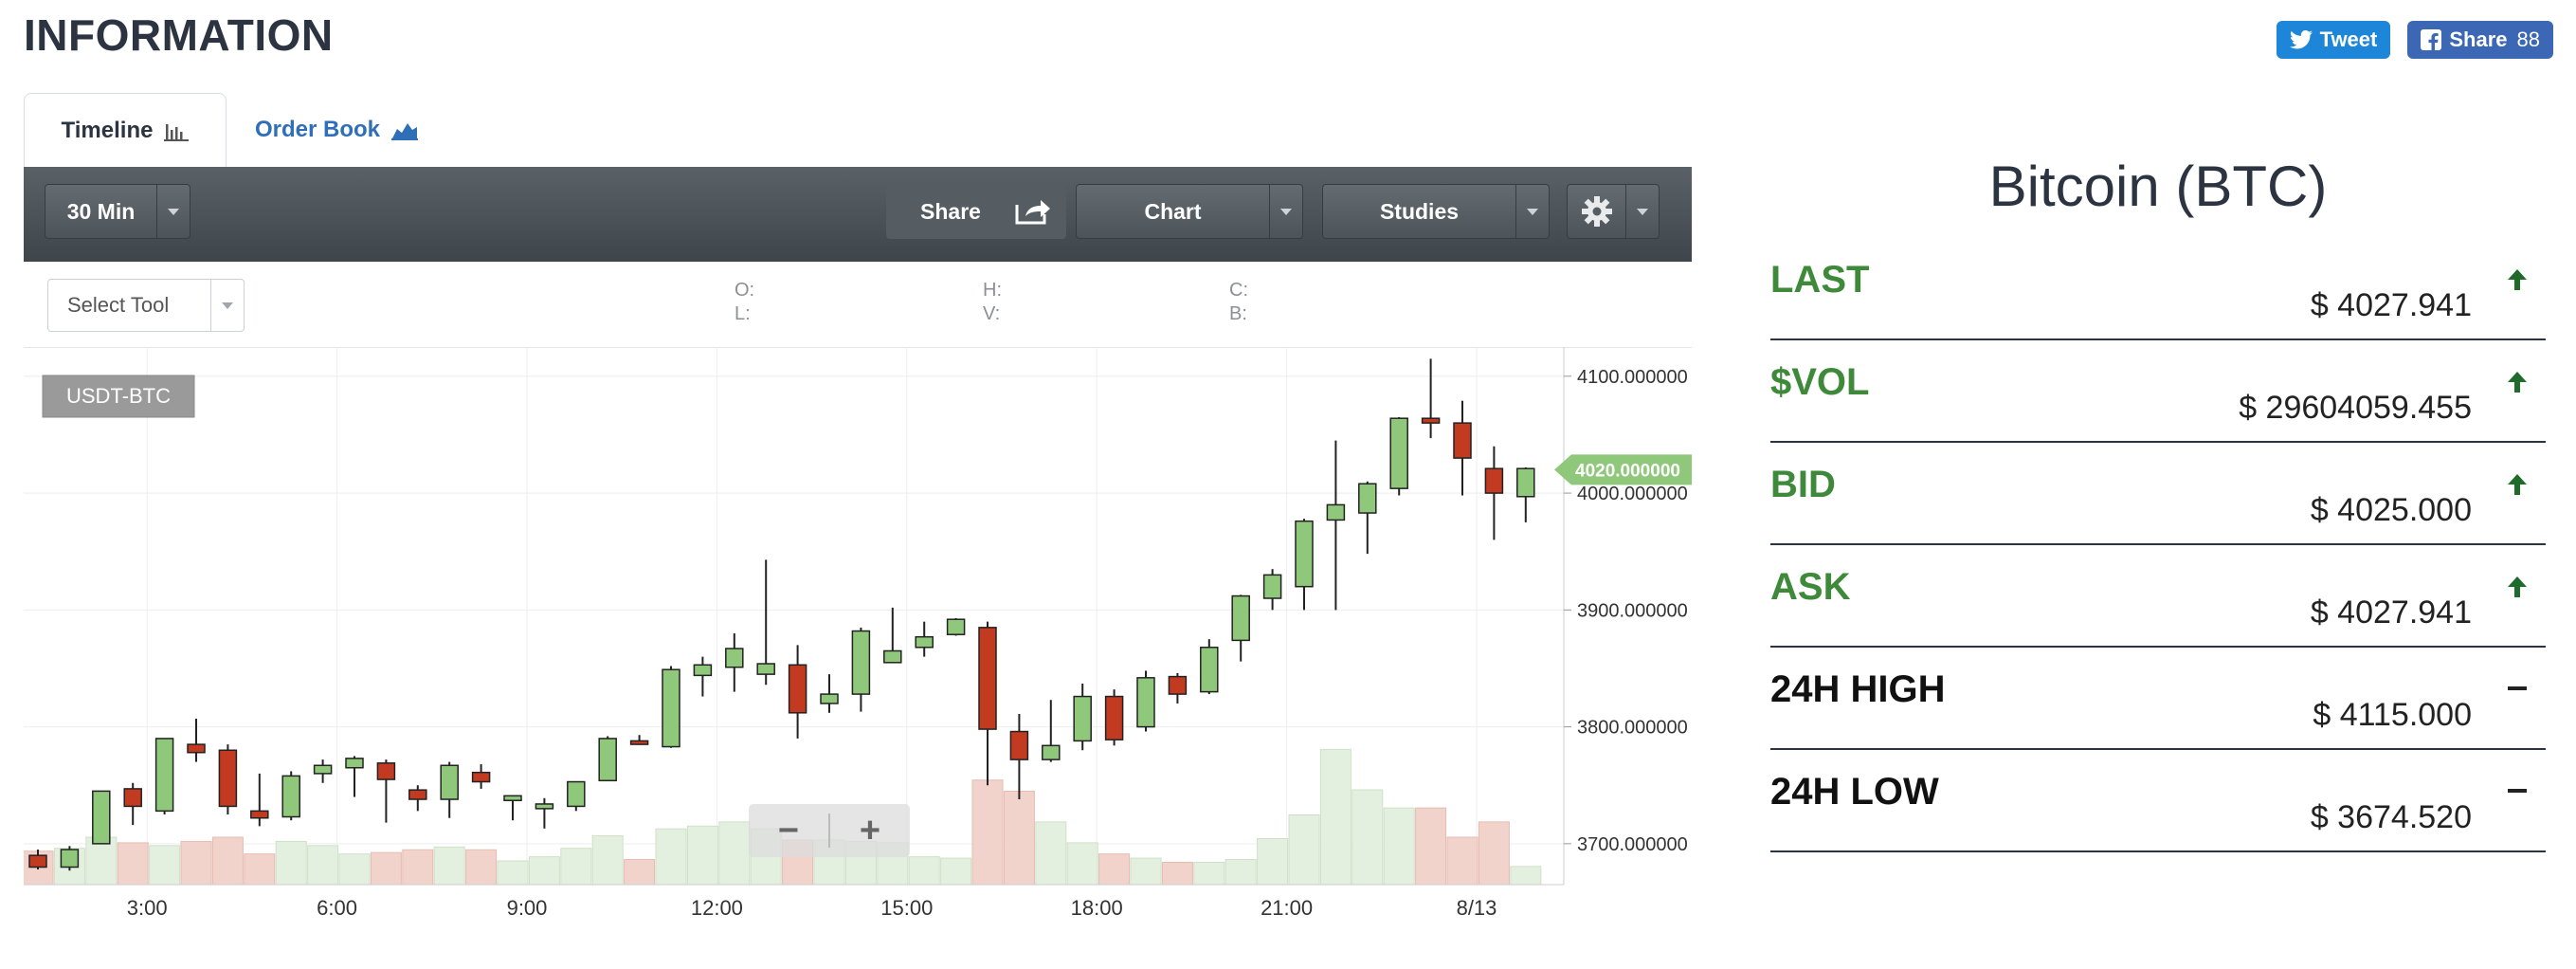 Image resolution: width=2576 pixels, height=969 pixels. Describe the element at coordinates (1803, 484) in the screenshot. I see `info-label: BID` at that location.